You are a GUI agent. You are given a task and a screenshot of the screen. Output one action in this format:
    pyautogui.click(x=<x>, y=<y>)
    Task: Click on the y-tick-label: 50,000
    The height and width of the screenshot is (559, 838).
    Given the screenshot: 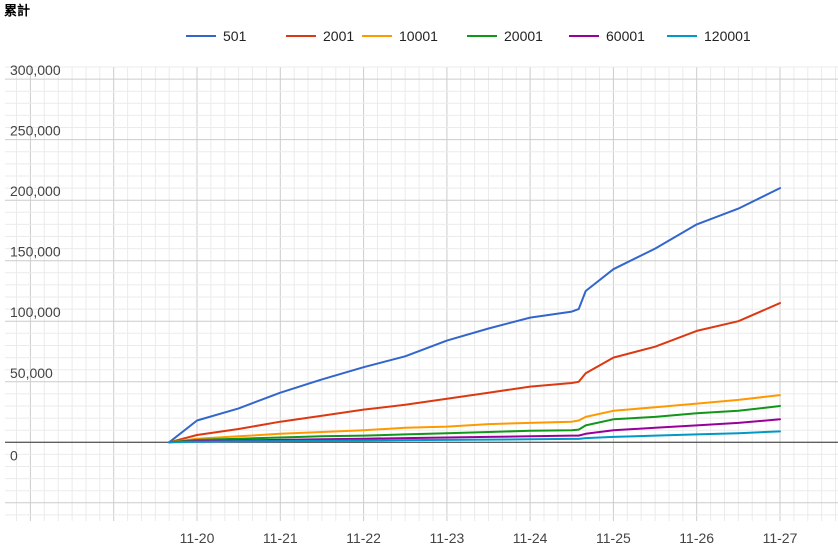 What is the action you would take?
    pyautogui.click(x=31, y=373)
    